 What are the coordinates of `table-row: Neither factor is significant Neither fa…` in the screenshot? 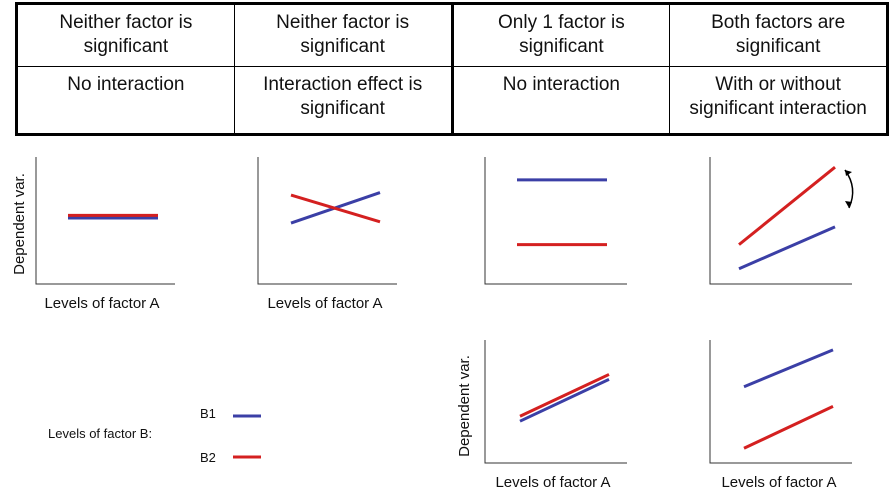 It's located at (452, 35).